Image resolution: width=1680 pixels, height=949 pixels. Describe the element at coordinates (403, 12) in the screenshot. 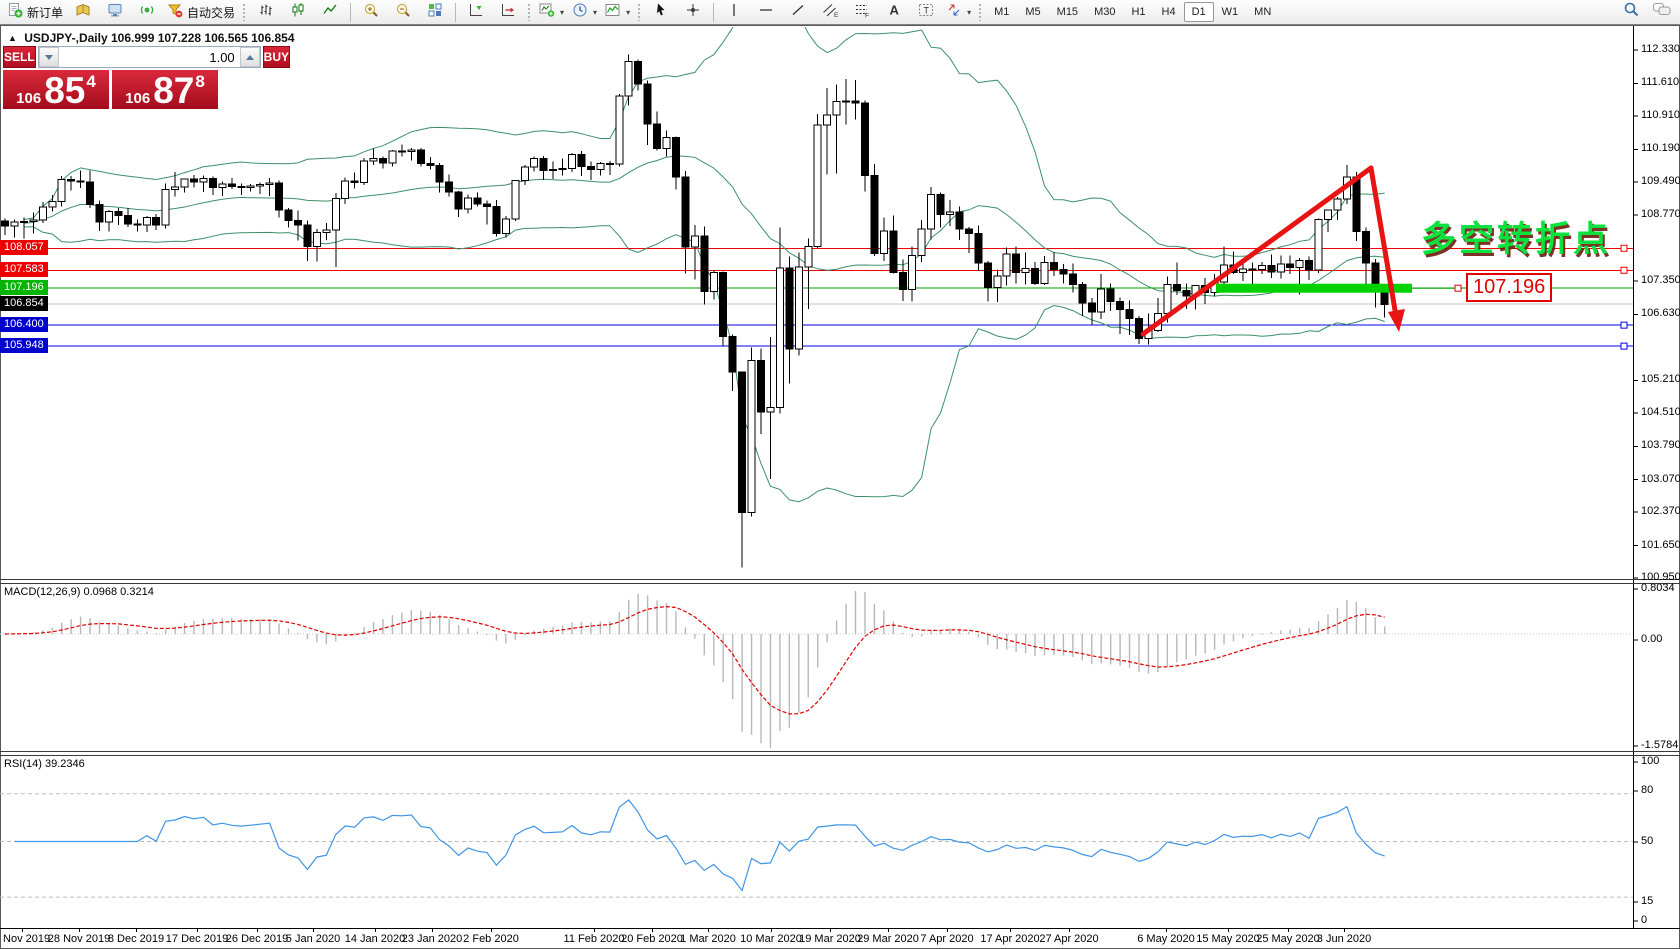

I see `zoom-out-button` at that location.